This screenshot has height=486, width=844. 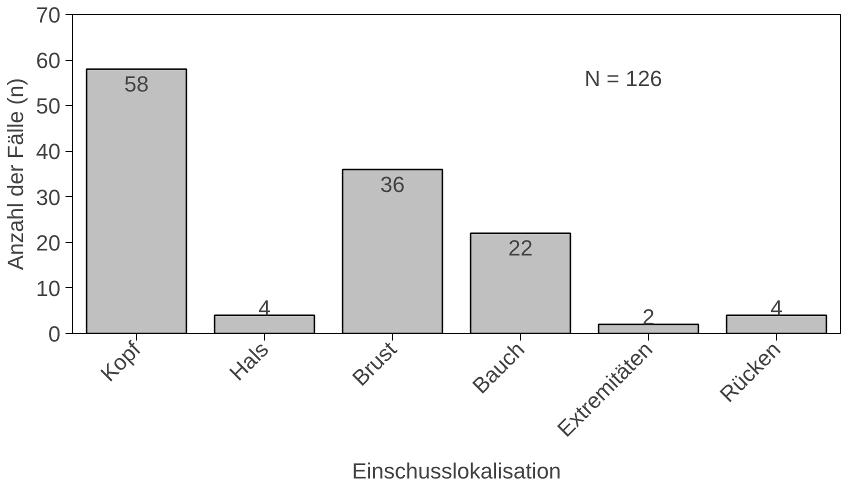 I want to click on y-tick-label: 30, so click(x=48, y=197).